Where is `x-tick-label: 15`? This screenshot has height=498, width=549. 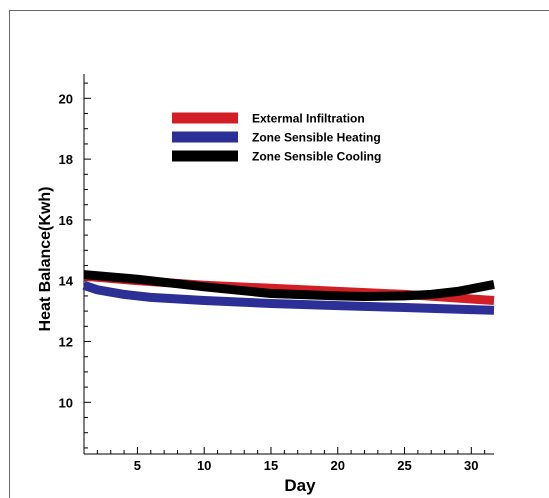
x-tick-label: 15 is located at coordinates (271, 465).